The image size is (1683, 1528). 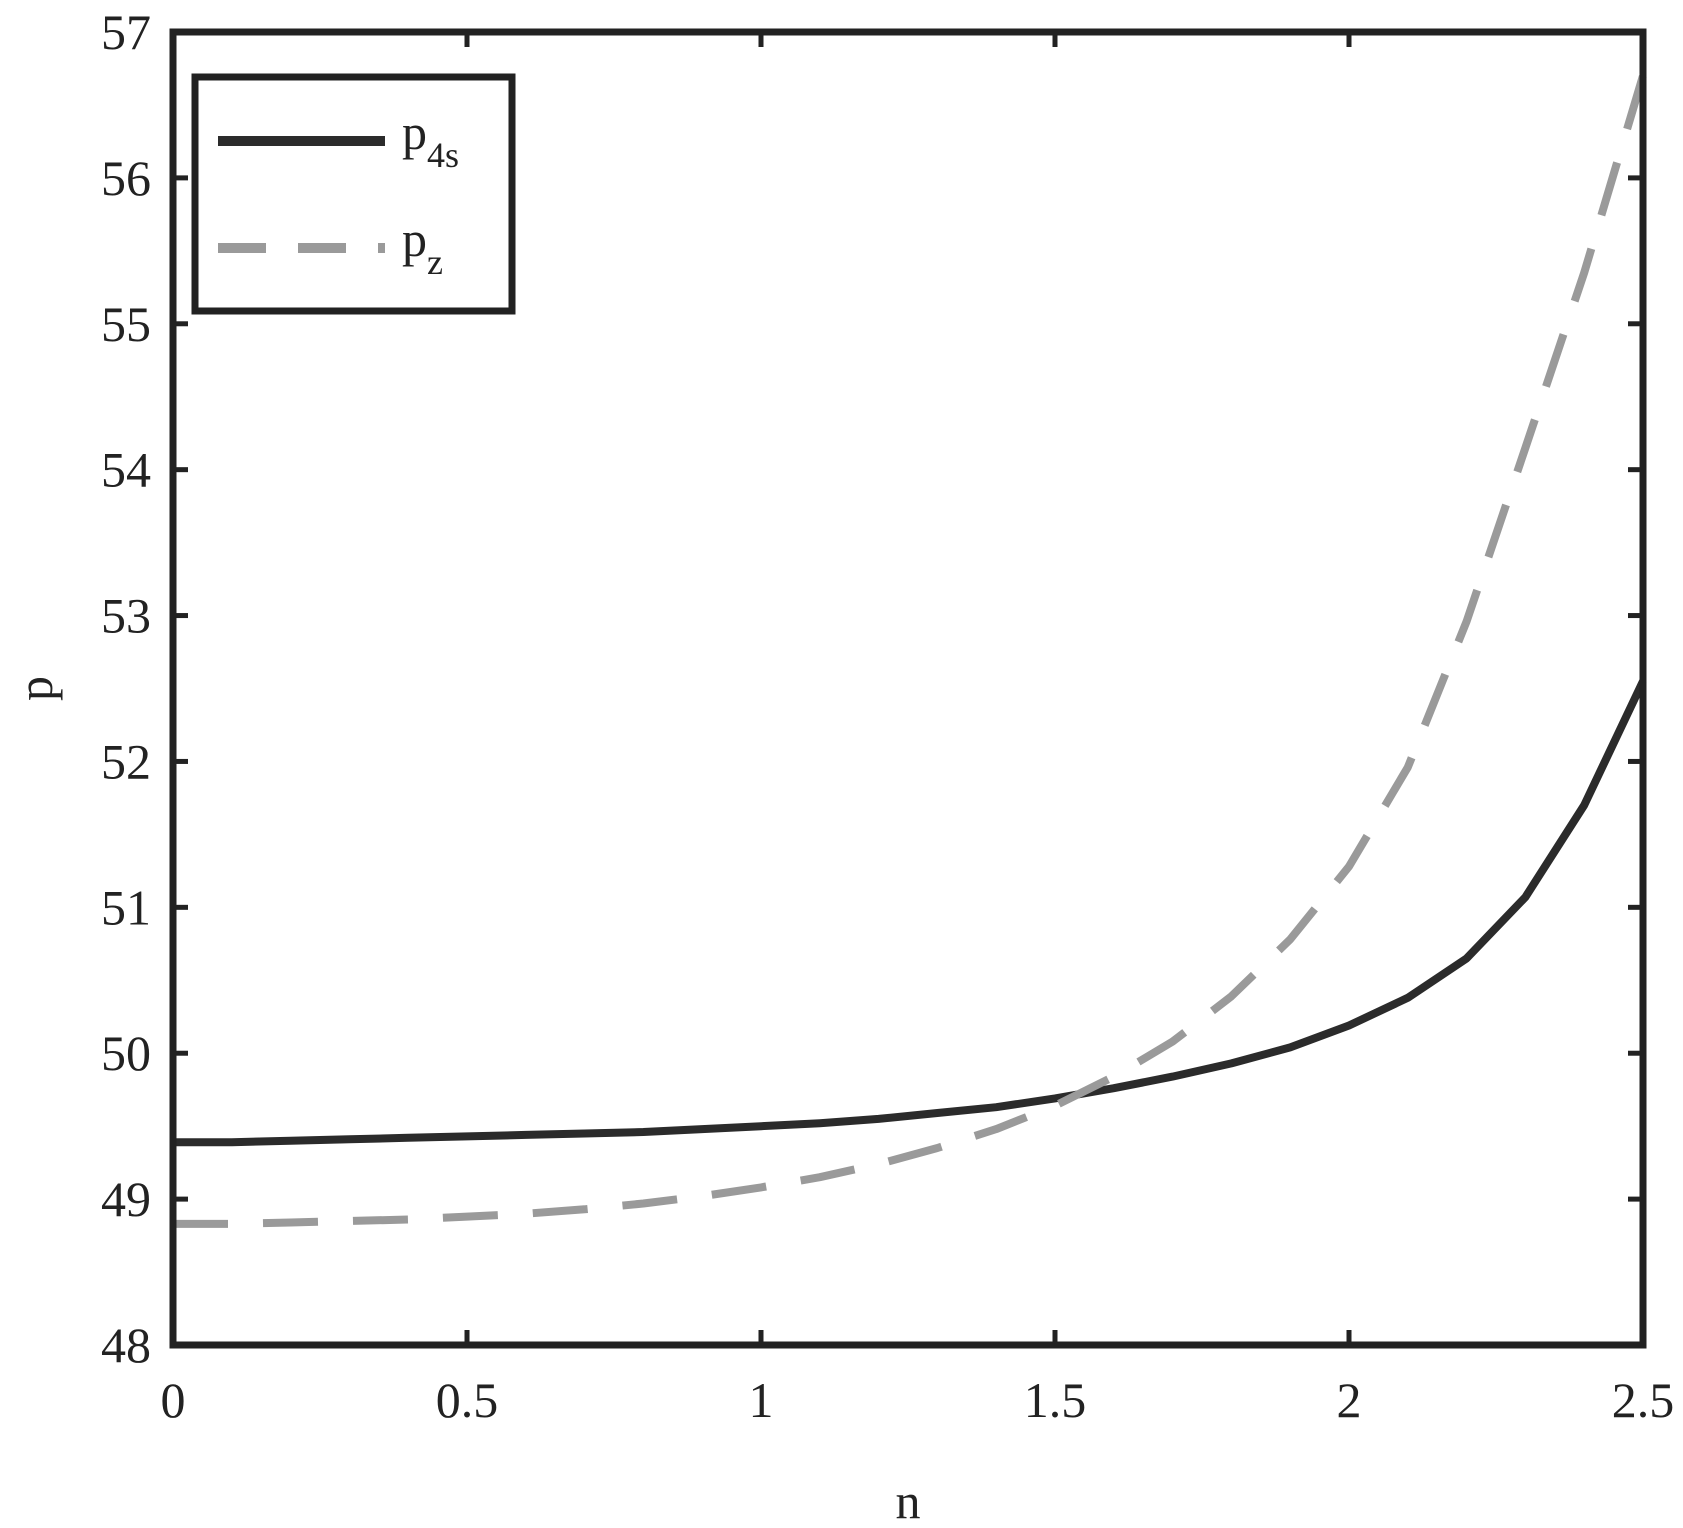 What do you see at coordinates (761, 1400) in the screenshot?
I see `x-tick-label: 1` at bounding box center [761, 1400].